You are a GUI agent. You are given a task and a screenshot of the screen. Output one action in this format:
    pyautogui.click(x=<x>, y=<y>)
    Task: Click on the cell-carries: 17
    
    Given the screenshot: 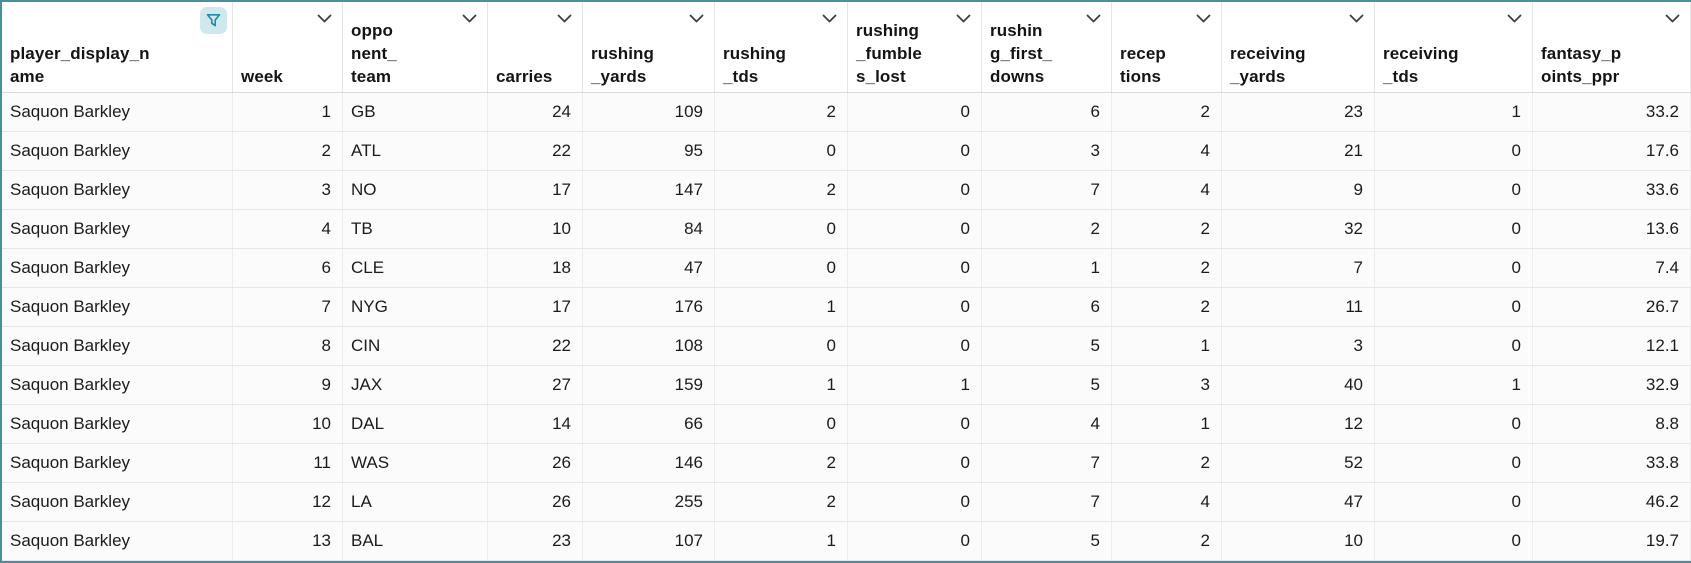 What is the action you would take?
    pyautogui.click(x=535, y=307)
    